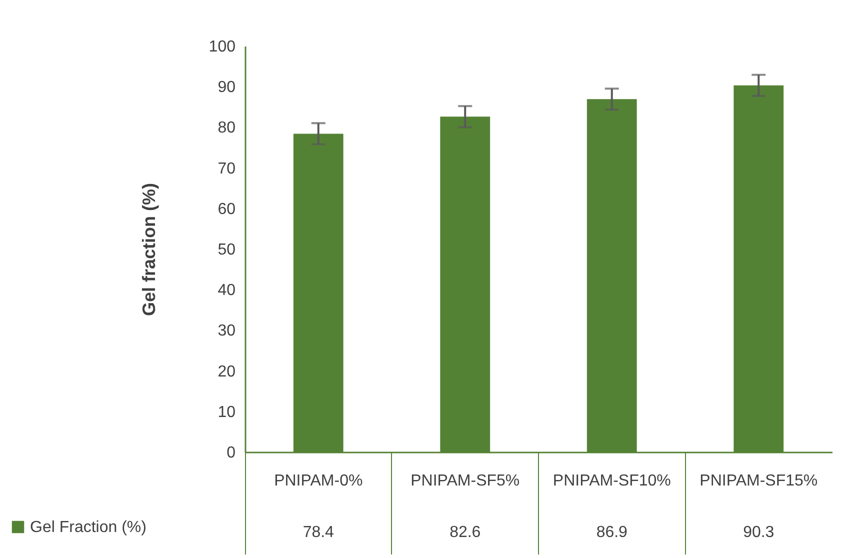 Image resolution: width=848 pixels, height=558 pixels. I want to click on y-tick-label: 20, so click(227, 371).